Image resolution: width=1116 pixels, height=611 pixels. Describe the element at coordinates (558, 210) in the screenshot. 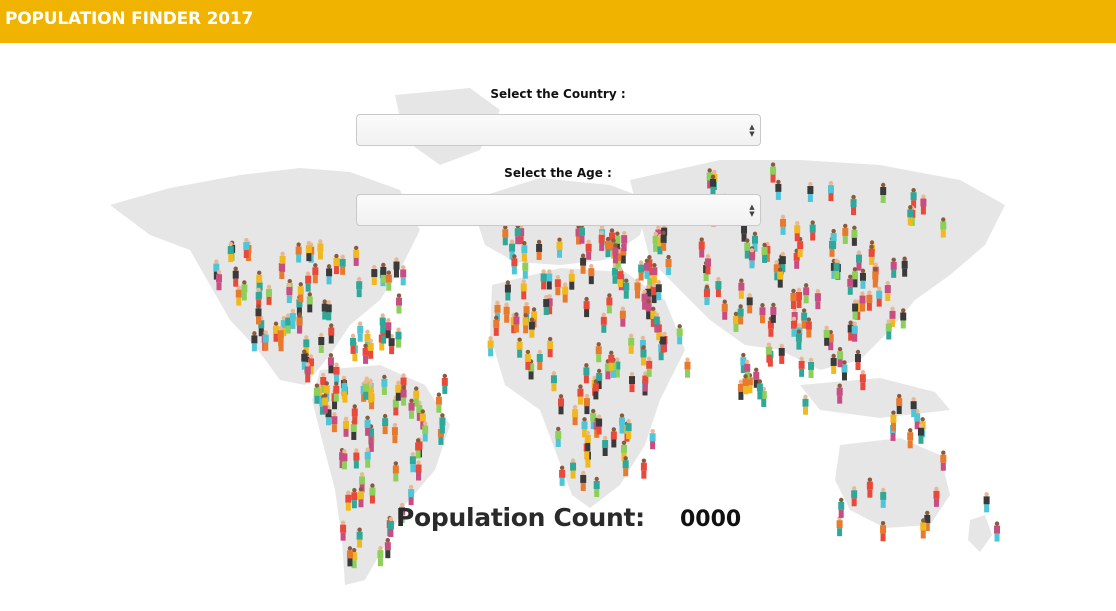

I see `age-select: ▲ ▼` at that location.